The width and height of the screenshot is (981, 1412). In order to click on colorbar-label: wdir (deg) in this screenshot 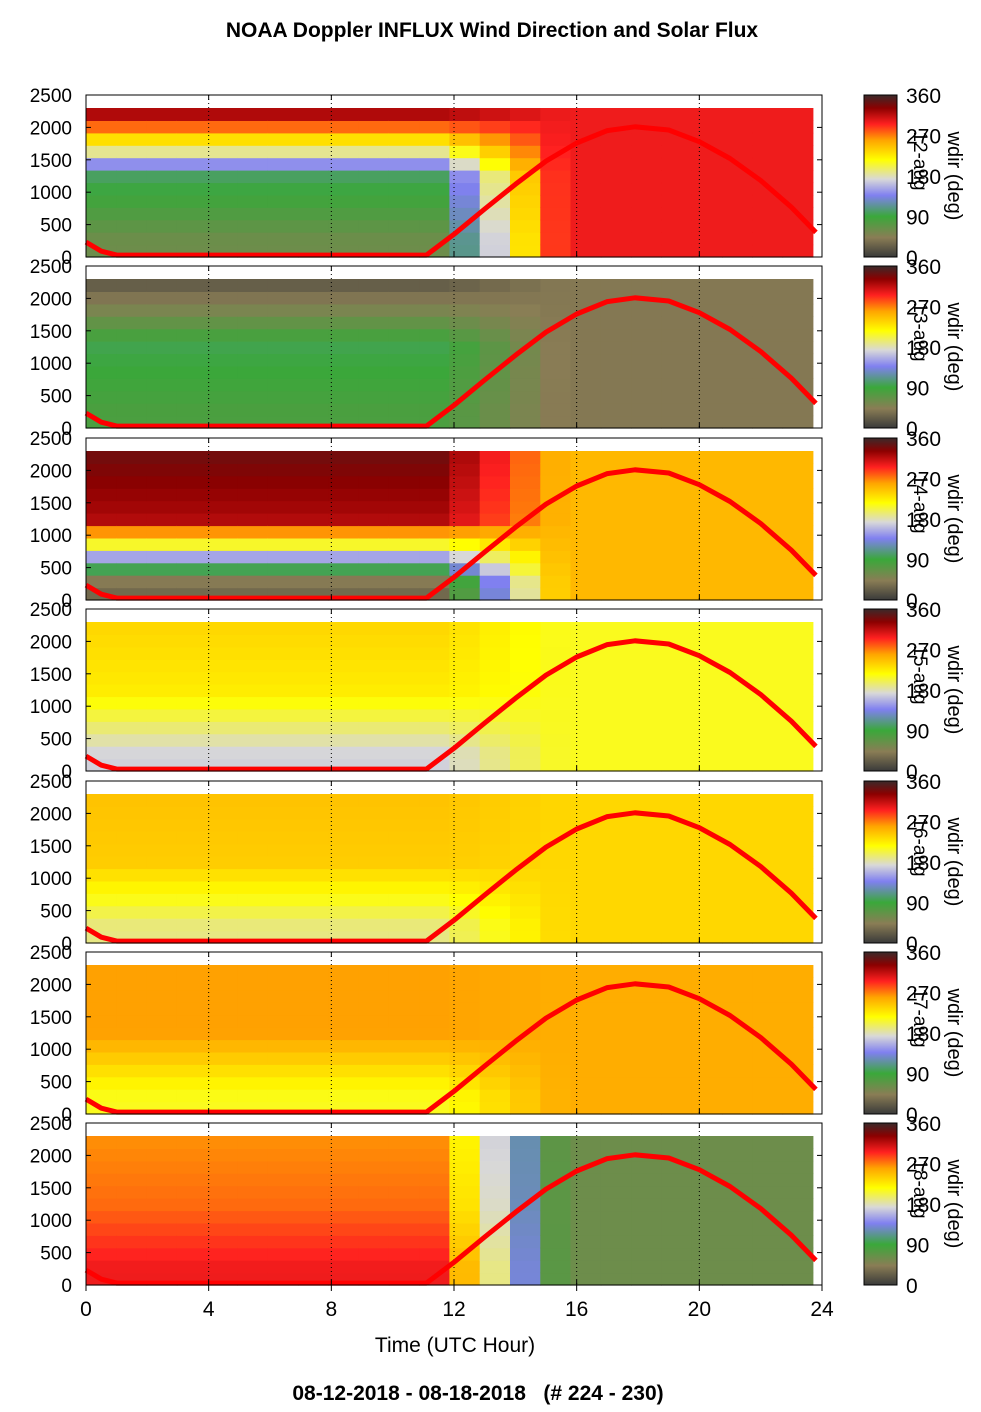, I will do `click(954, 690)`.